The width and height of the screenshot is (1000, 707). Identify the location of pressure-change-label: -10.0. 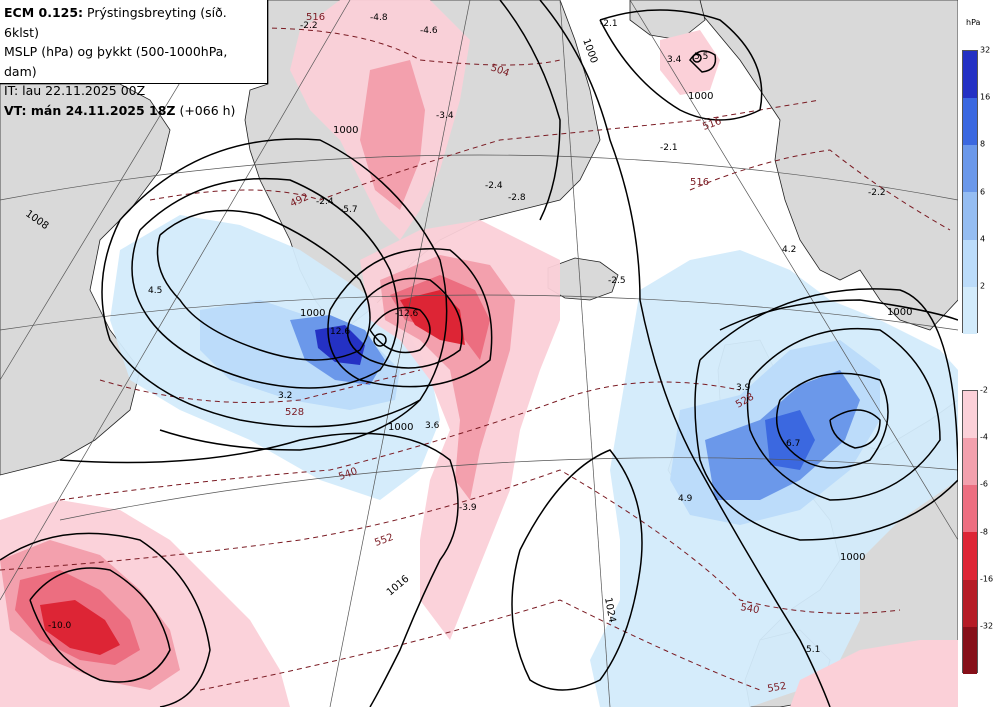
(60, 626).